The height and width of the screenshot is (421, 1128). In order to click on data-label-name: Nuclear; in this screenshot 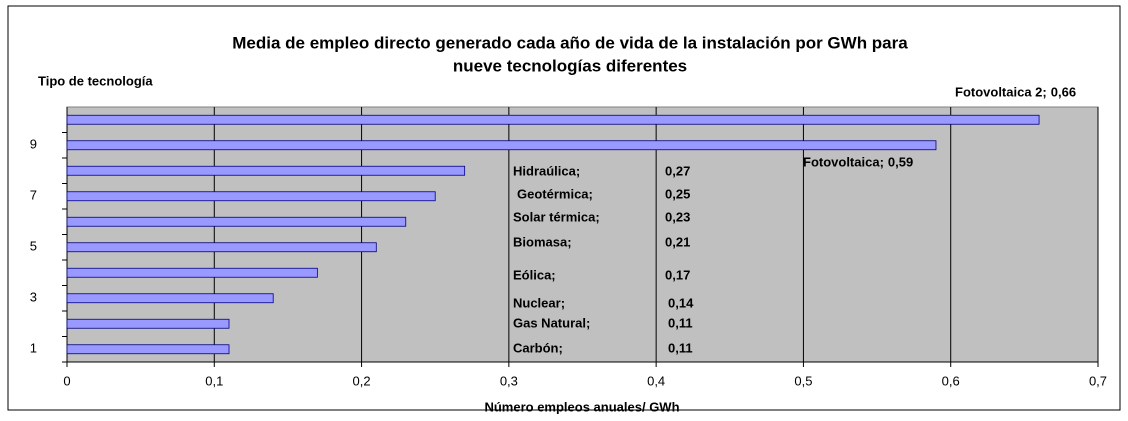, I will do `click(539, 302)`.